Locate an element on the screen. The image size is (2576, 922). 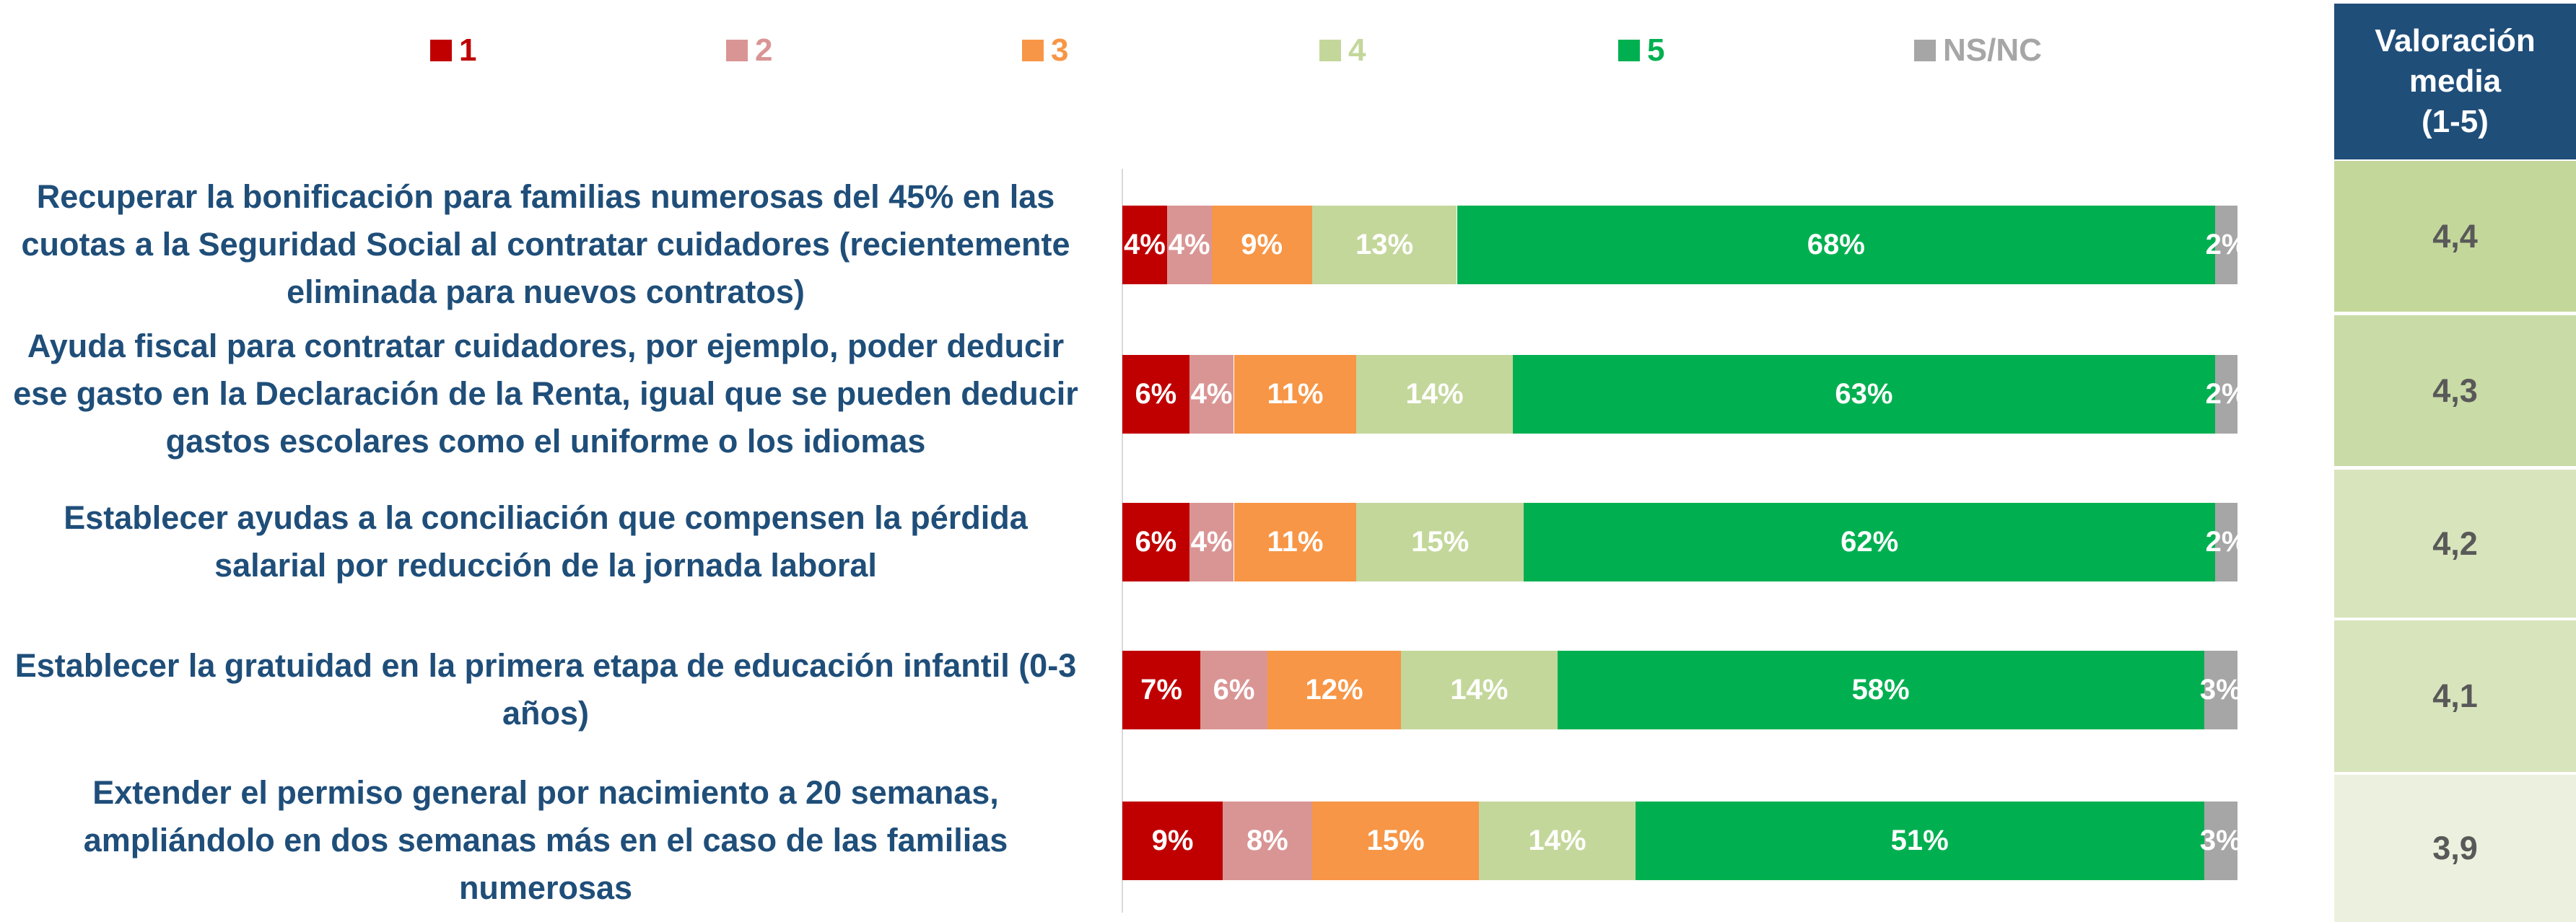
legend-label: NS/NC is located at coordinates (1992, 50).